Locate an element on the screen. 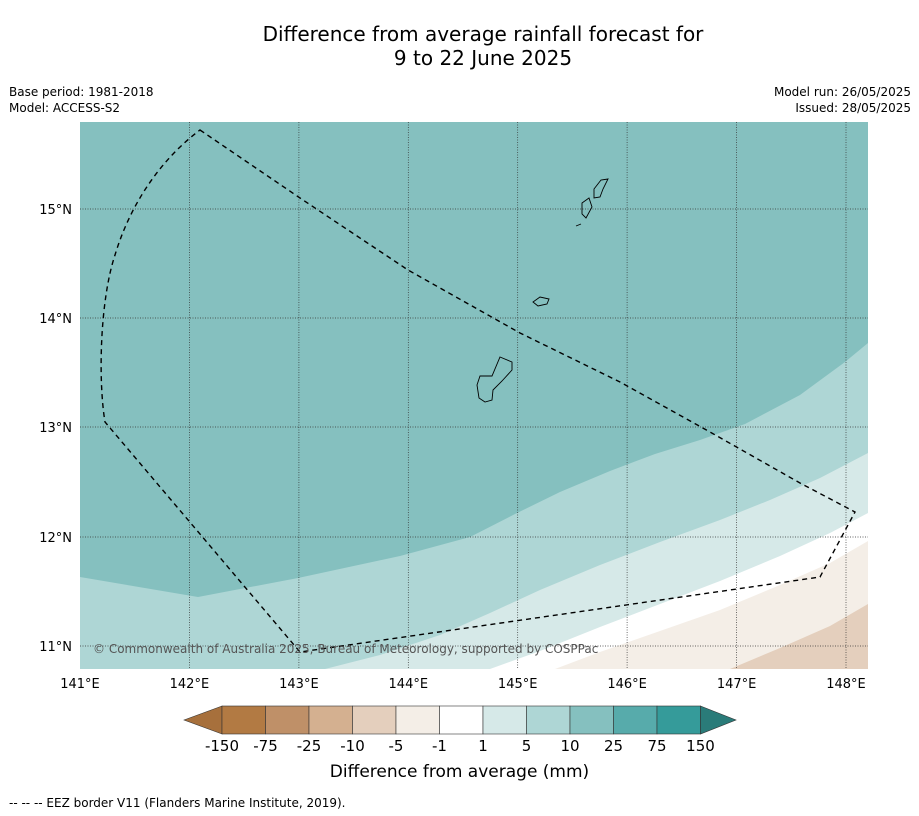  colorbar-labels: -150 -75 -25 -10 -5 -1 1 5 10 25 75 150 is located at coordinates (460, 746).